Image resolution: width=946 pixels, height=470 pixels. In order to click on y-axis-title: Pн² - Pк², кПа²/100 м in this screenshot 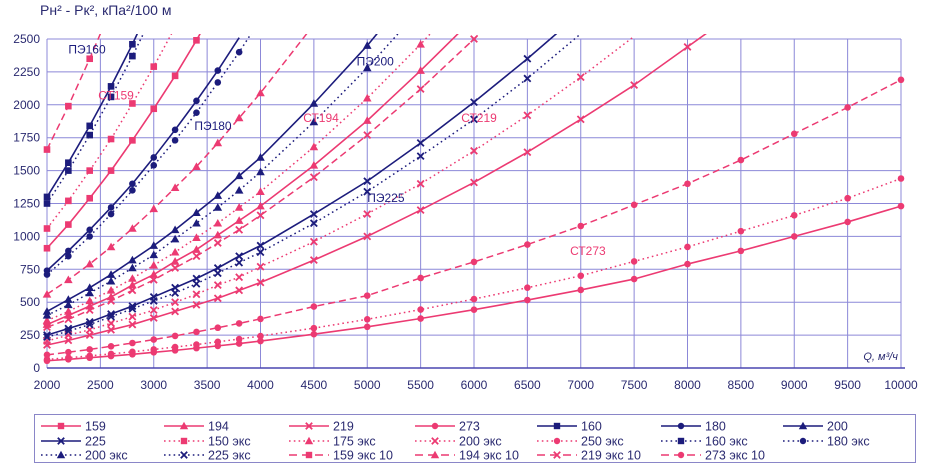, I will do `click(106, 10)`.